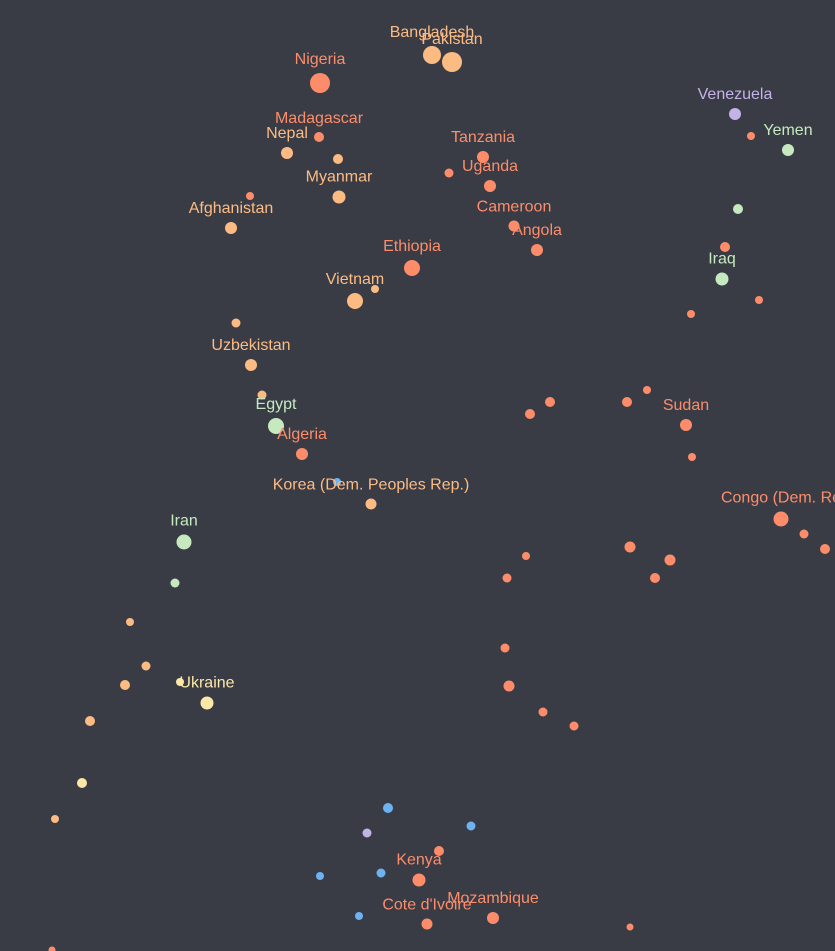 The image size is (835, 951). What do you see at coordinates (722, 259) in the screenshot?
I see `point-label: Iraq` at bounding box center [722, 259].